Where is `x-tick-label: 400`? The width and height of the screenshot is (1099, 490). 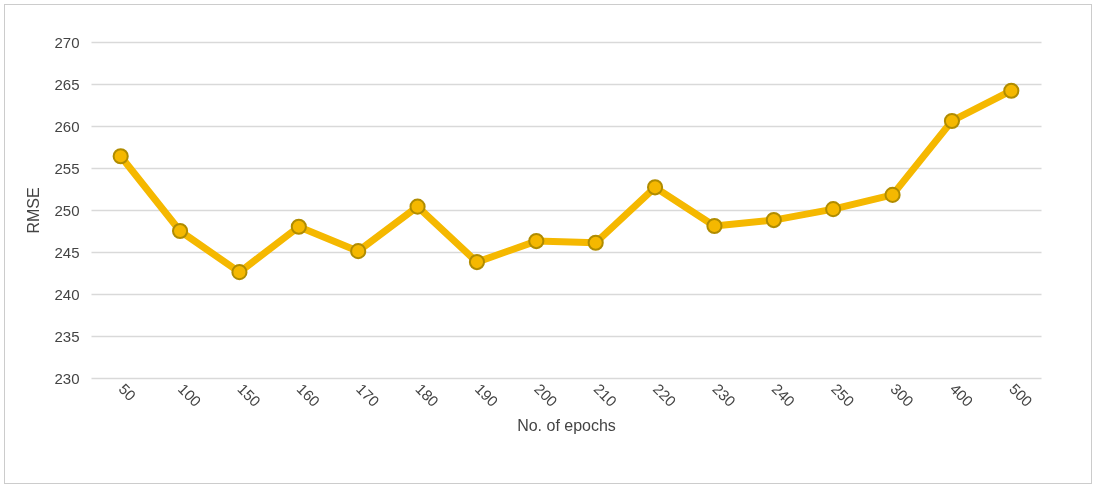
x-tick-label: 400 is located at coordinates (961, 395).